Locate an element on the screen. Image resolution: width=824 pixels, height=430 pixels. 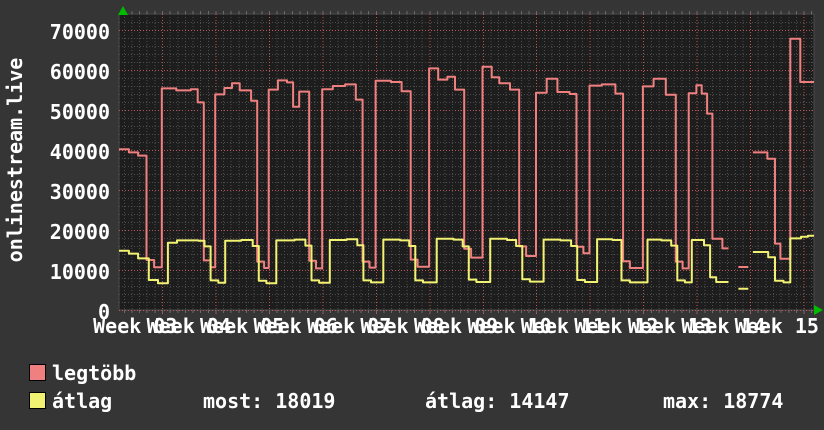
y-tick-label: 70000 is located at coordinates (79, 32).